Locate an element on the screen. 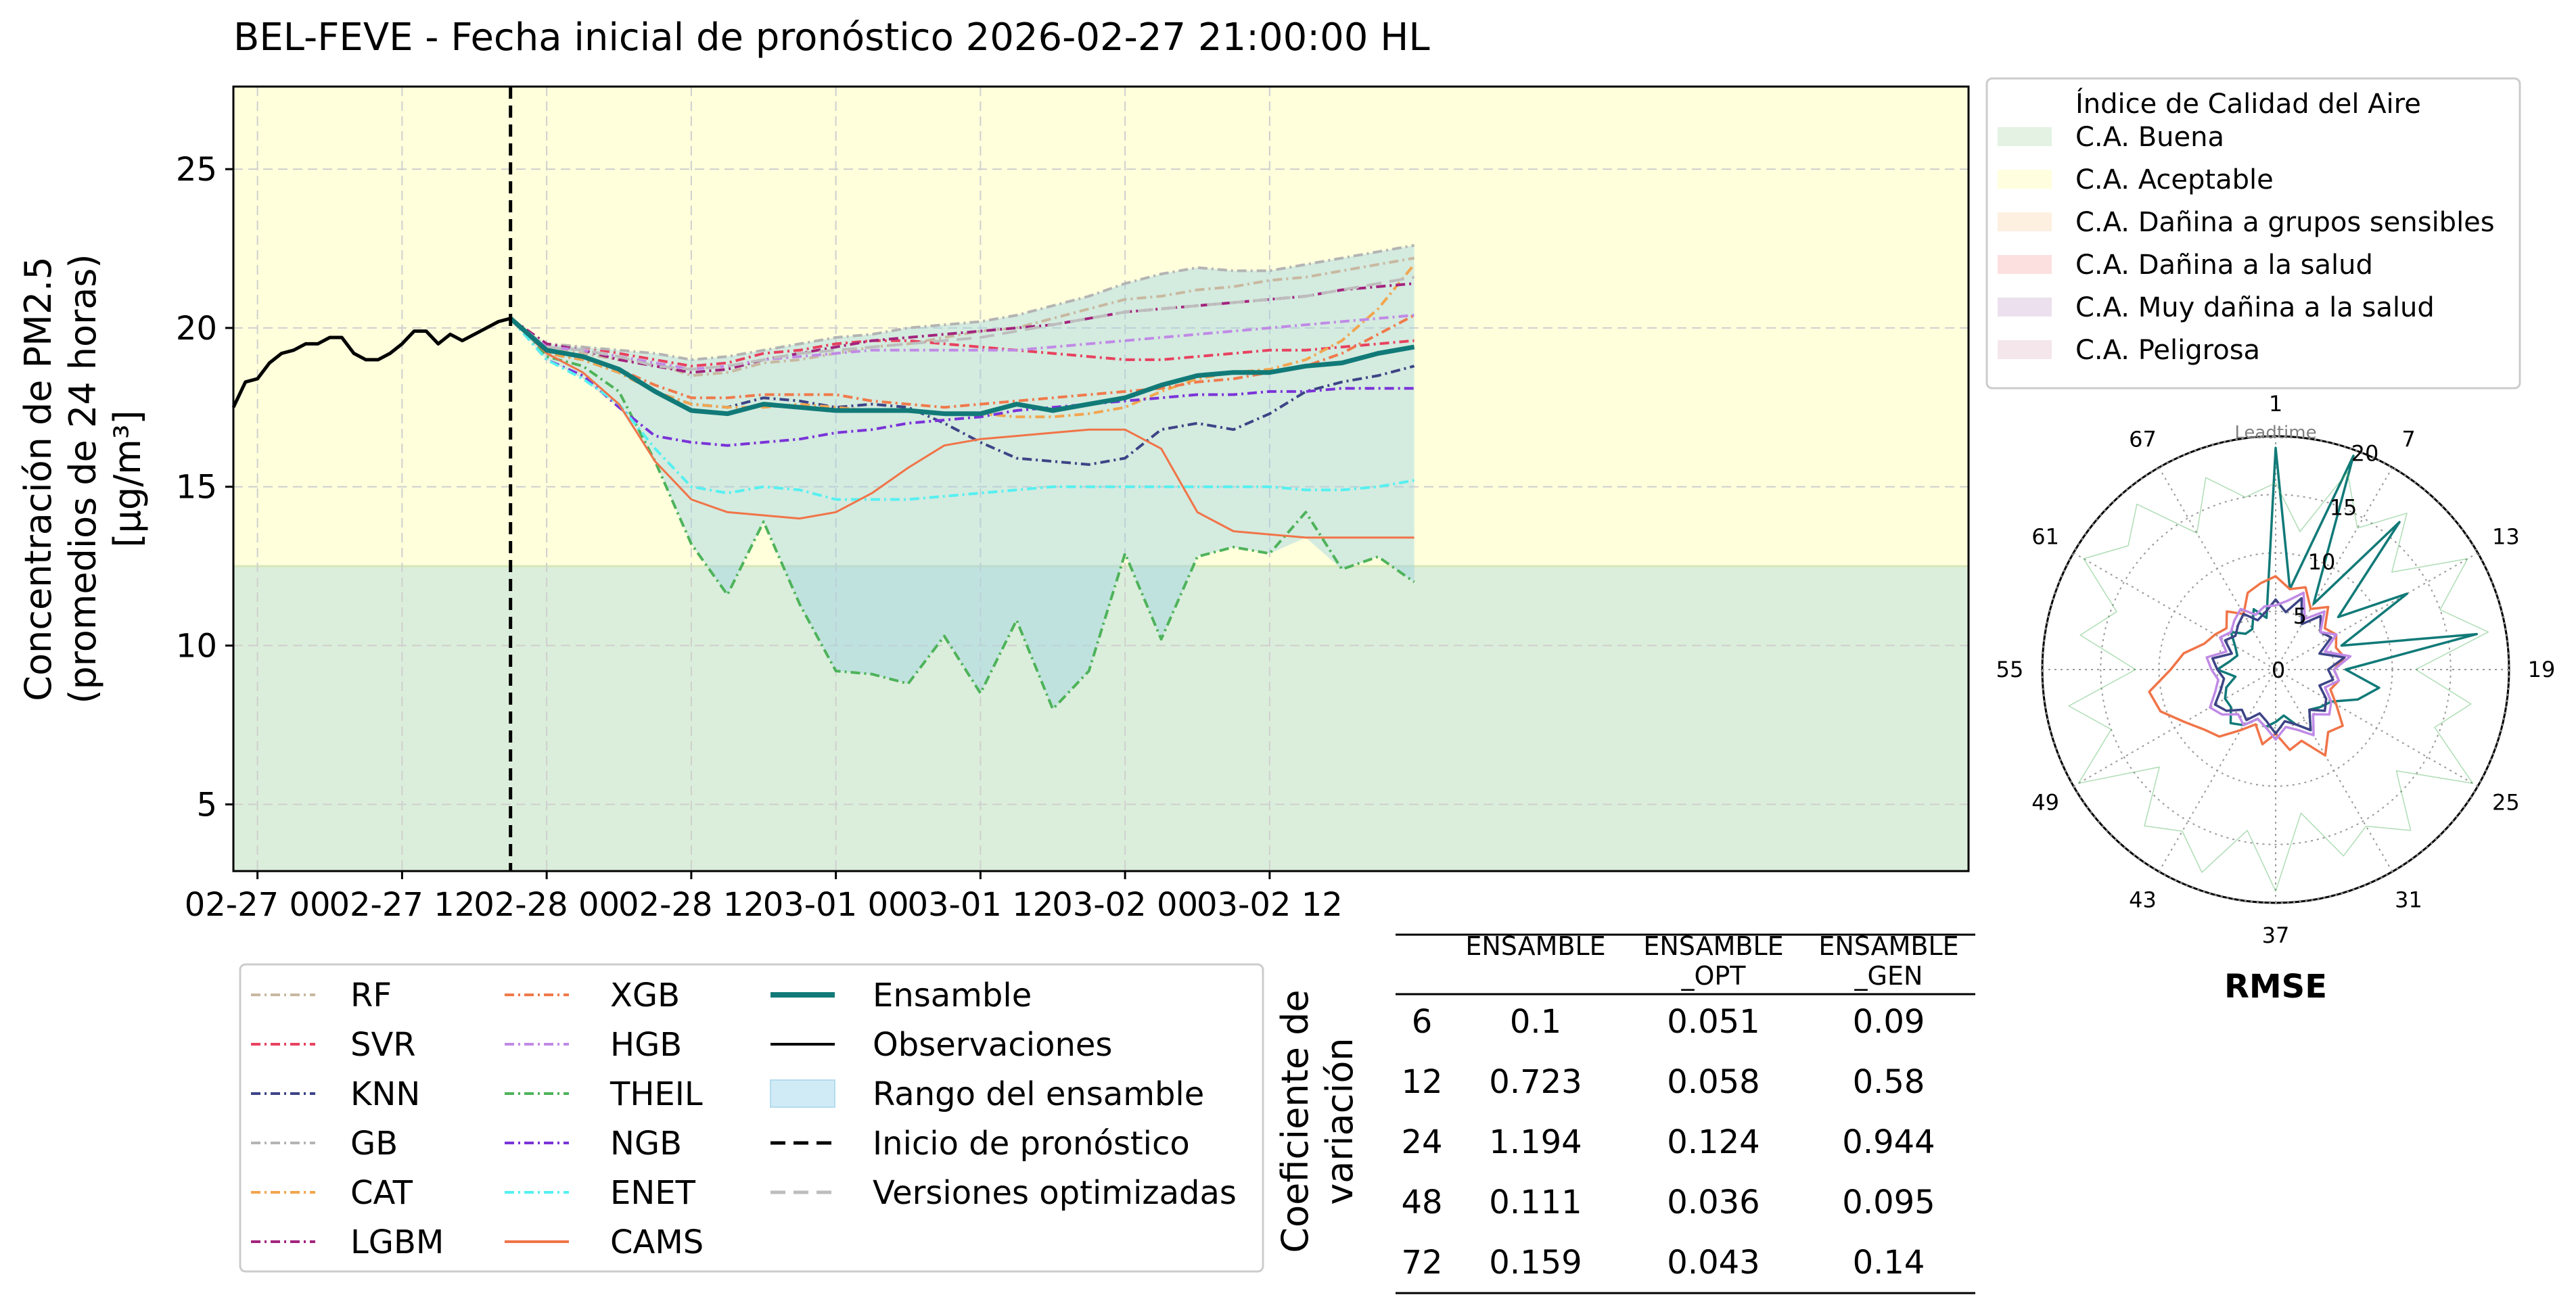 This screenshot has height=1310, width=2576. series-line-versiones-optimizadas is located at coordinates (961, 323).